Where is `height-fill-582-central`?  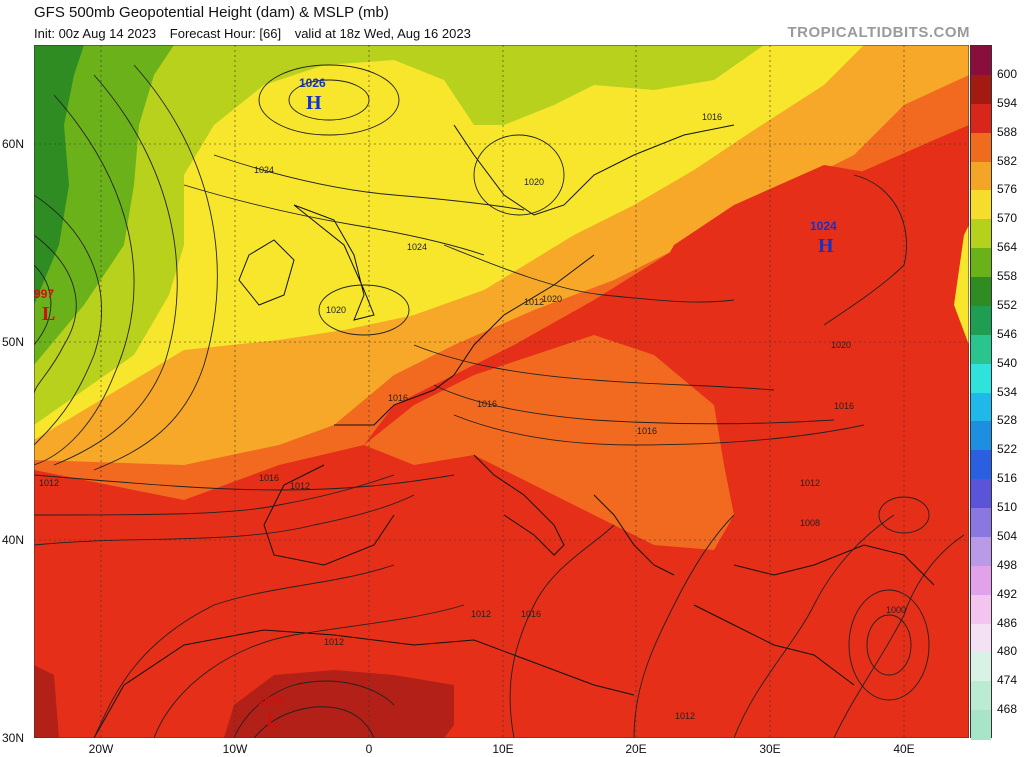 height-fill-582-central is located at coordinates (549, 442).